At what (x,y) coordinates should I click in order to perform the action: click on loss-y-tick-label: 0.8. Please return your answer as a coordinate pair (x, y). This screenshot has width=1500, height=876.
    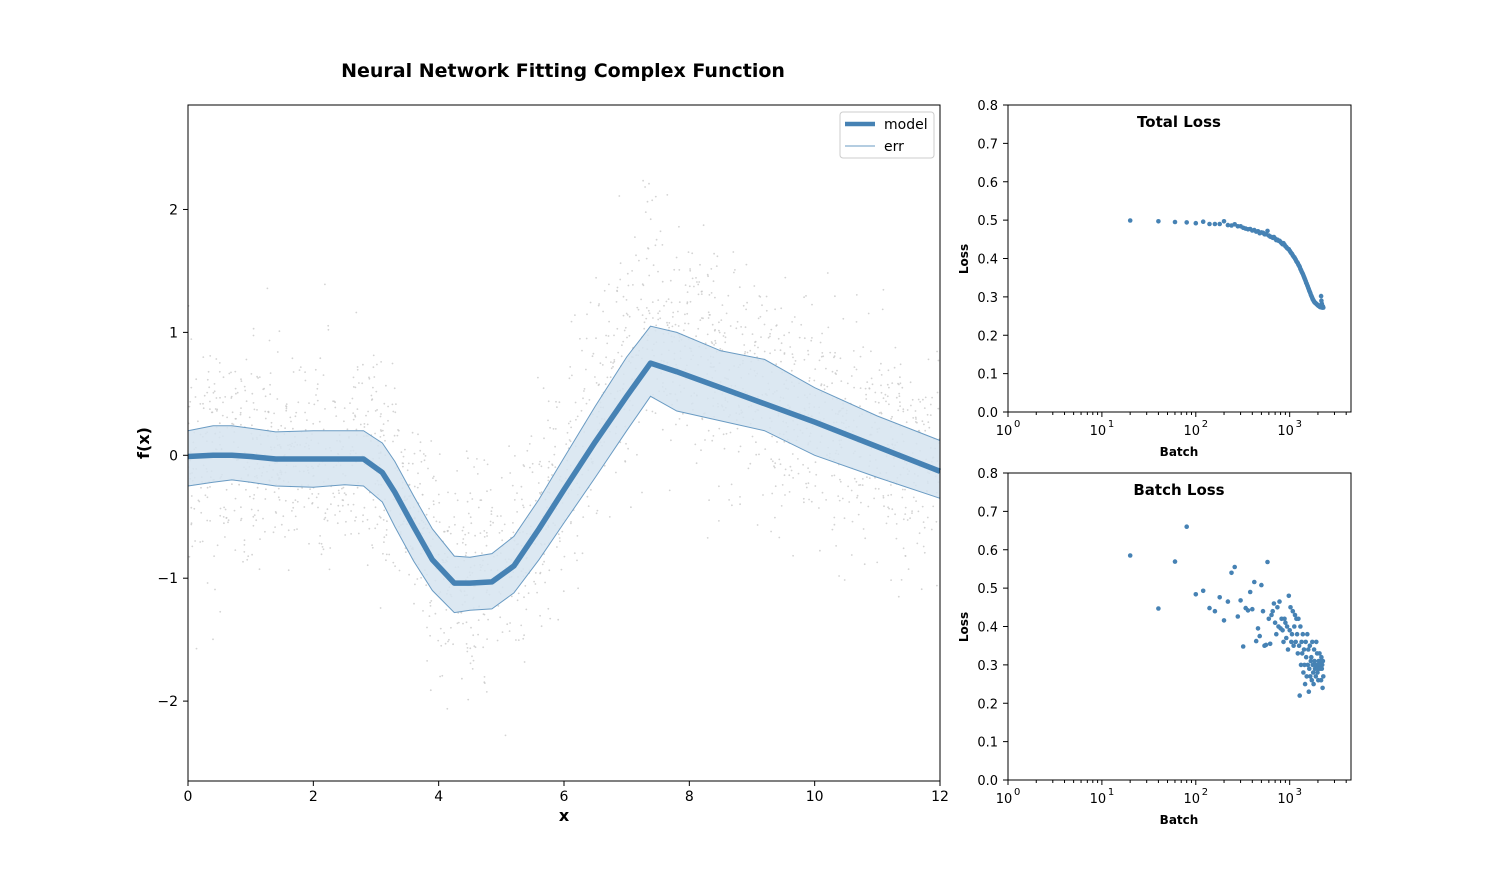
    Looking at the image, I should click on (987, 474).